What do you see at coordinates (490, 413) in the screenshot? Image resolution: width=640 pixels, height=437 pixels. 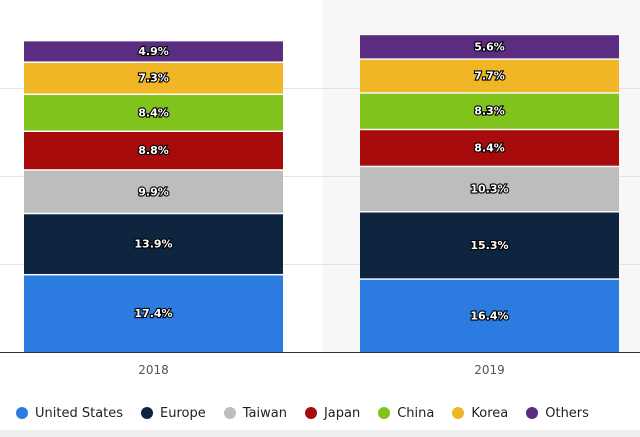 I see `legend-label: Korea` at bounding box center [490, 413].